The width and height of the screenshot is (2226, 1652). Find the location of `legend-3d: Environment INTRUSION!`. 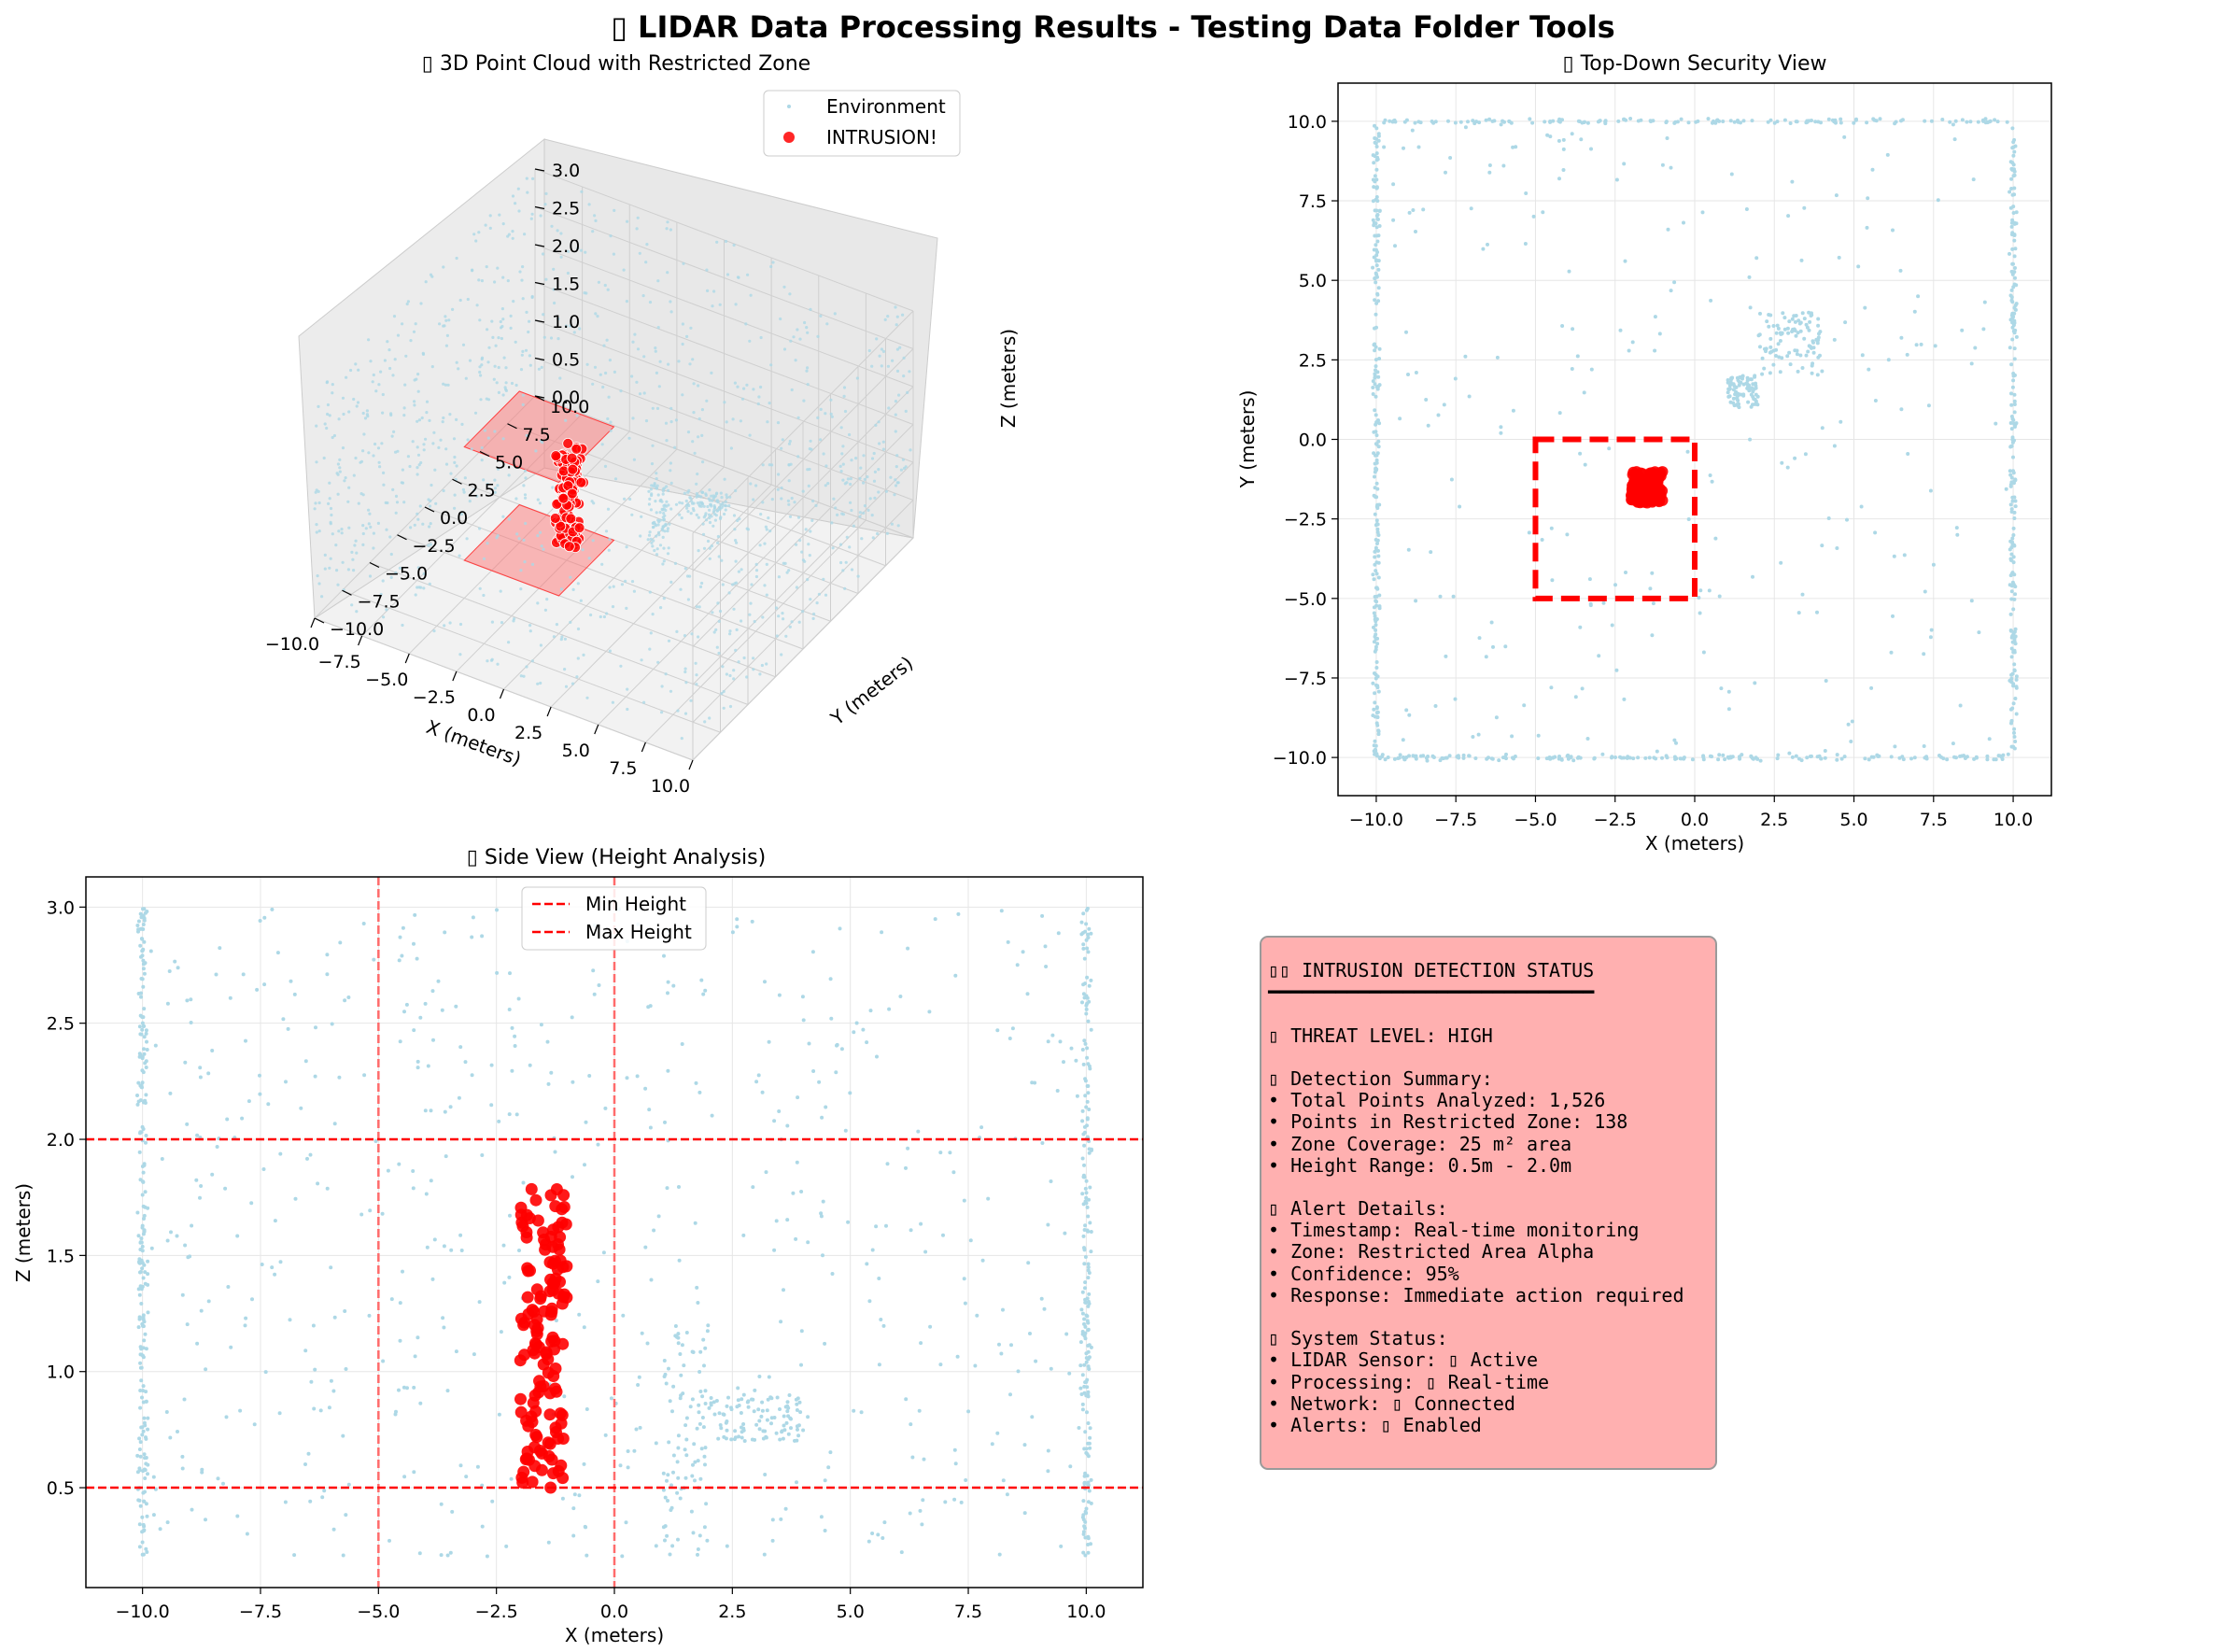

legend-3d: Environment INTRUSION! is located at coordinates (862, 123).